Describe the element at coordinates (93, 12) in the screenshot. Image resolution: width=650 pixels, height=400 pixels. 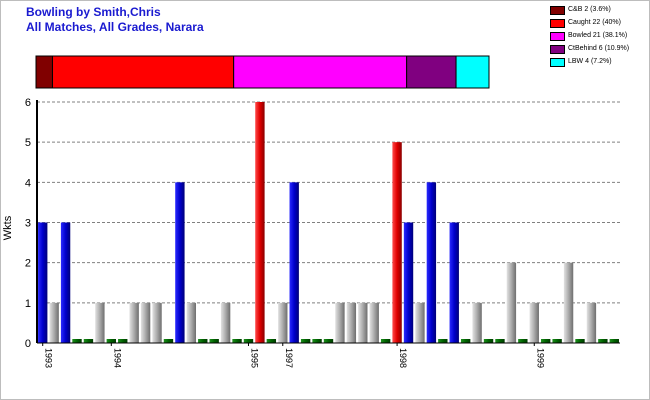
I see `chart-title: Bowling by Smith,Chris` at that location.